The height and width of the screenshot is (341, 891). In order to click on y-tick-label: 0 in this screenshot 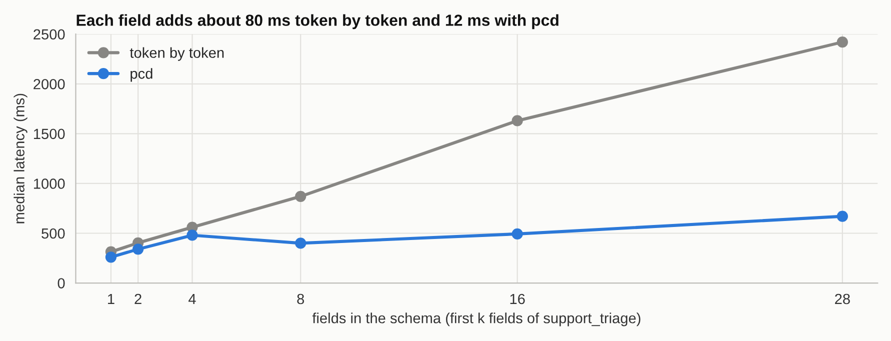, I will do `click(61, 283)`.